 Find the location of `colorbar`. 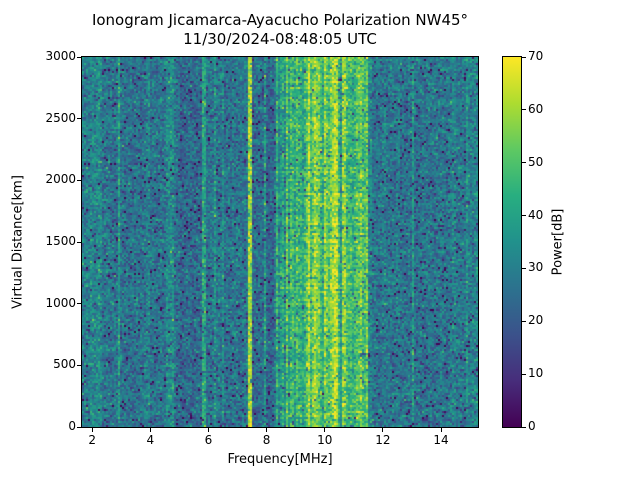

colorbar is located at coordinates (512, 242).